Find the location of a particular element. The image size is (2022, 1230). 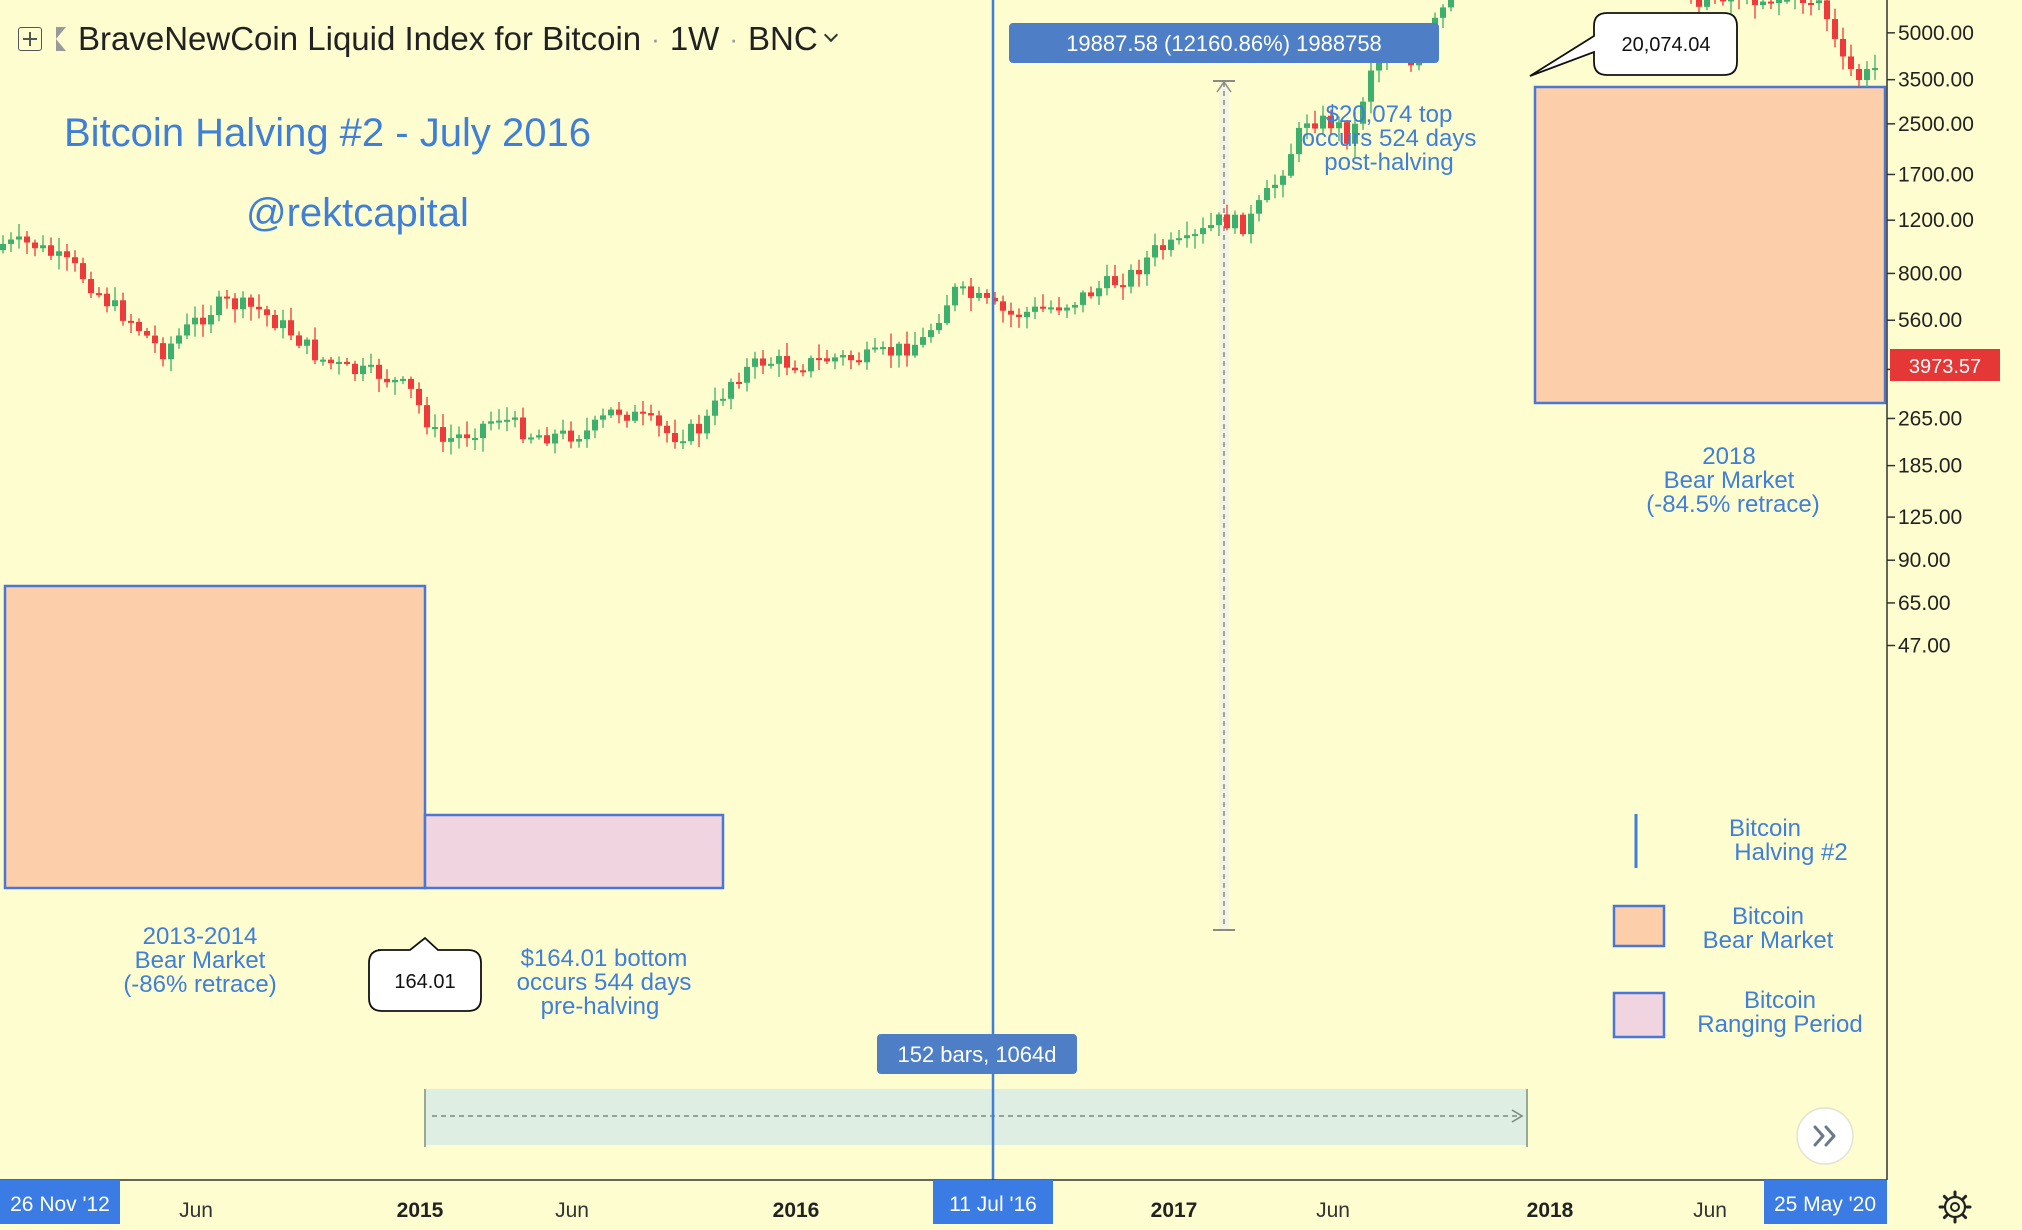

bottom-callout: 164.01 is located at coordinates (425, 974).